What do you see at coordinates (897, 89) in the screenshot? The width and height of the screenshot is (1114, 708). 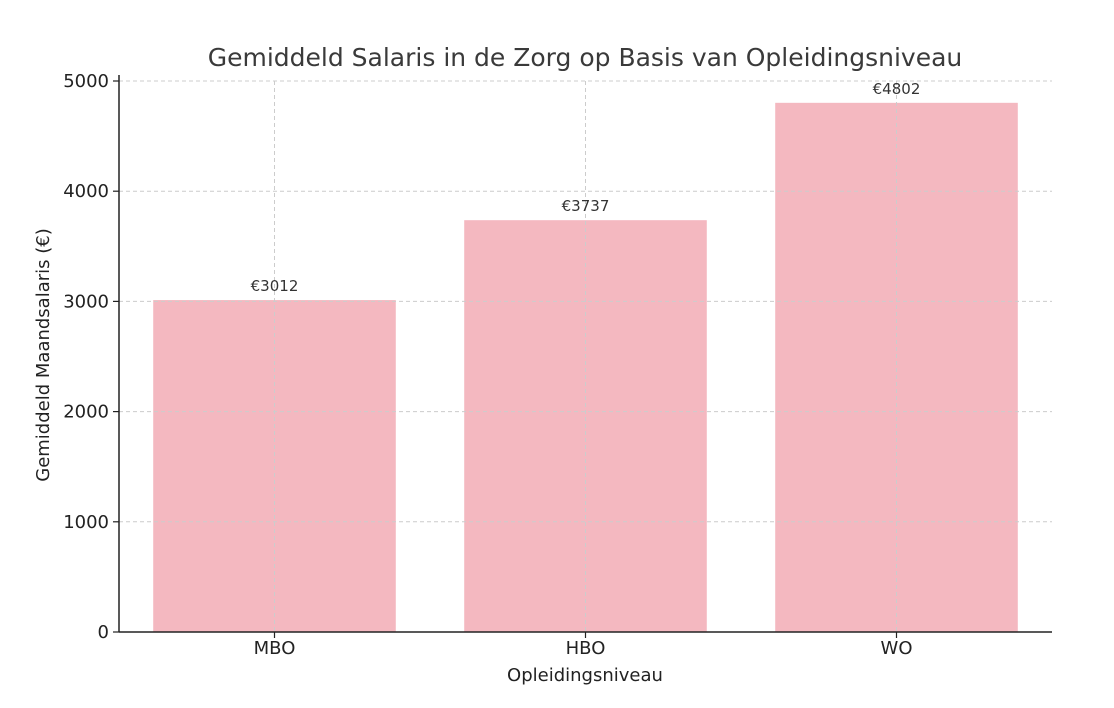 I see `bar-value-label: €4802` at bounding box center [897, 89].